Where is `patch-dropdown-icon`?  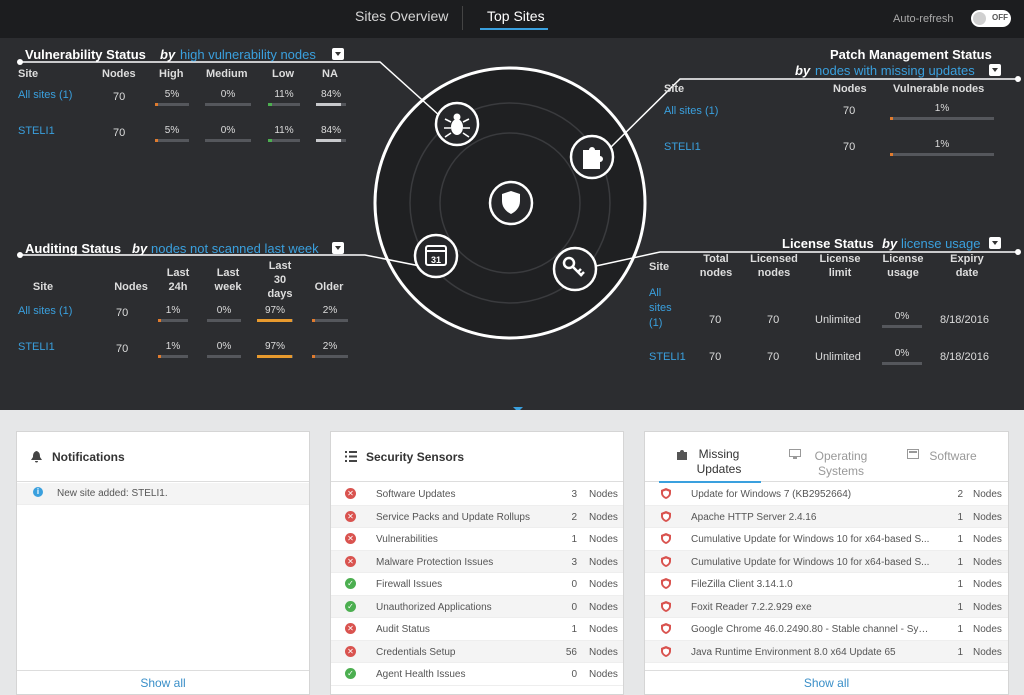
patch-dropdown-icon is located at coordinates (995, 70).